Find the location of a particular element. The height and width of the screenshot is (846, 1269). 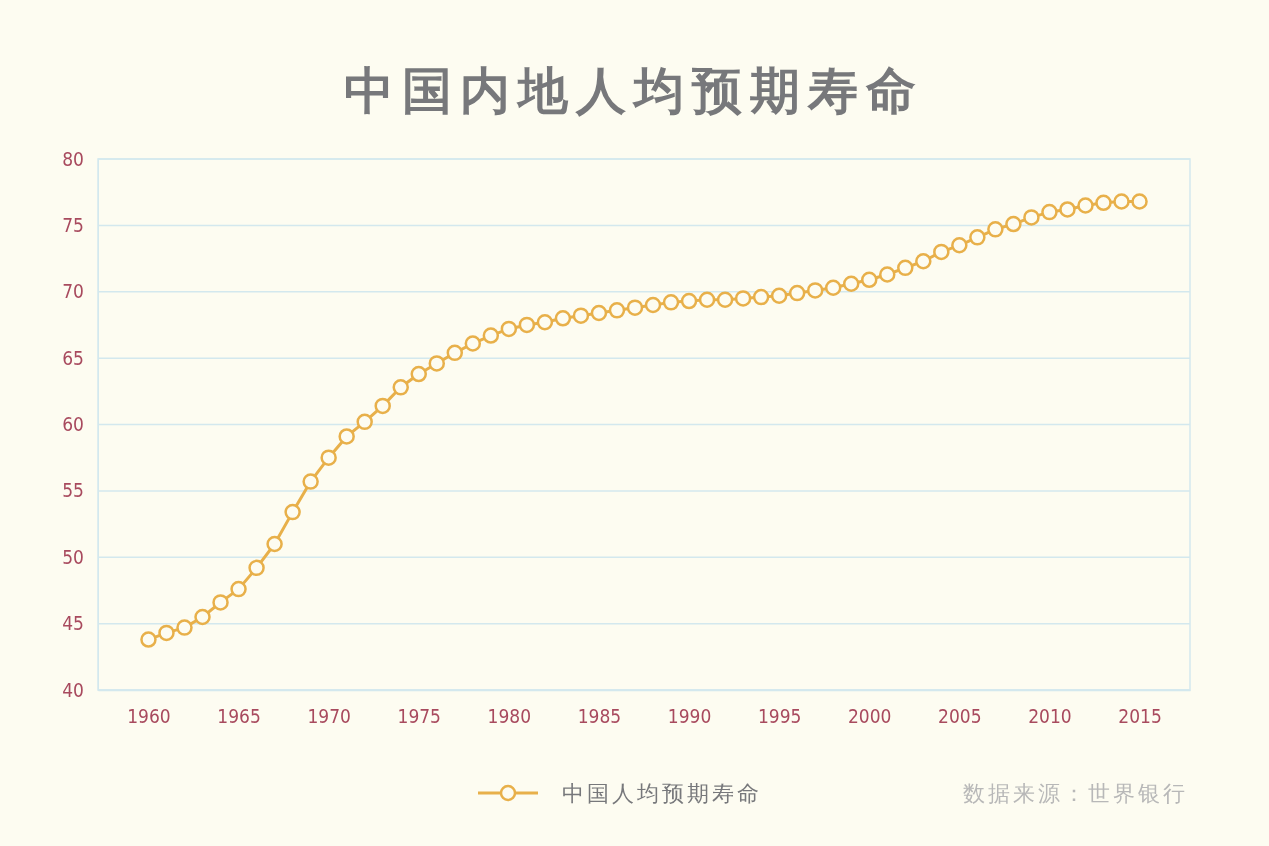

x-tick-label: 1970 is located at coordinates (329, 716).